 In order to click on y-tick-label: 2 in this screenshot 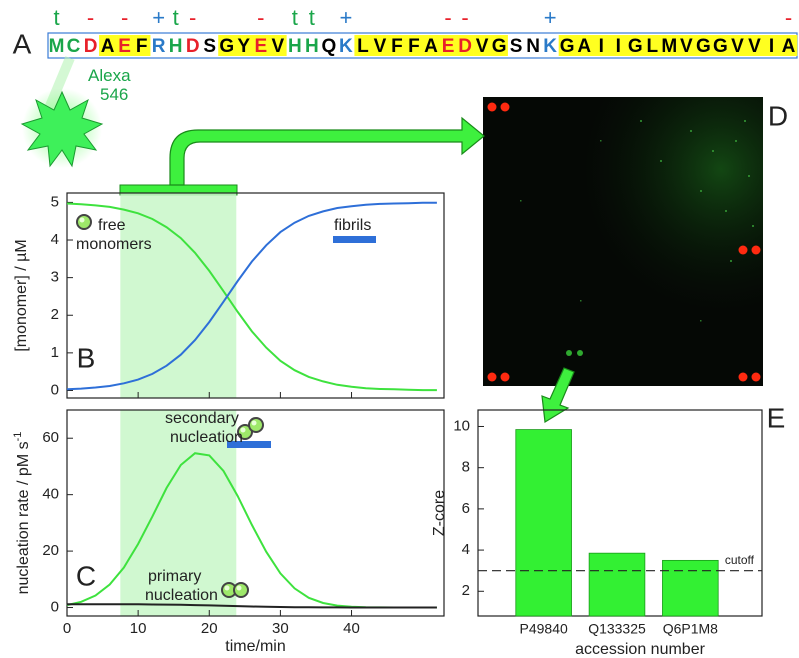, I will do `click(466, 590)`.